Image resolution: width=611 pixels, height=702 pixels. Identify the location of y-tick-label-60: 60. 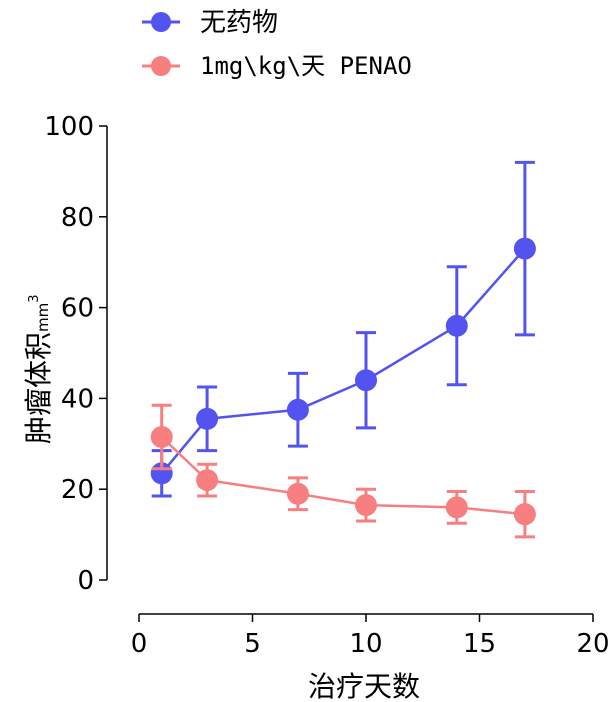
(77, 309).